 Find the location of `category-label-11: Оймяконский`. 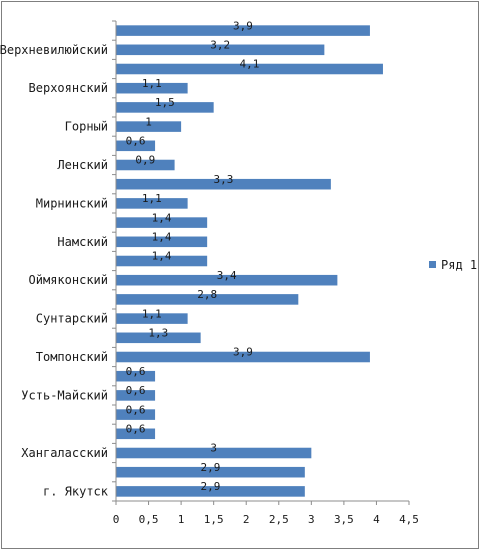

category-label-11: Оймяконский is located at coordinates (68, 280).